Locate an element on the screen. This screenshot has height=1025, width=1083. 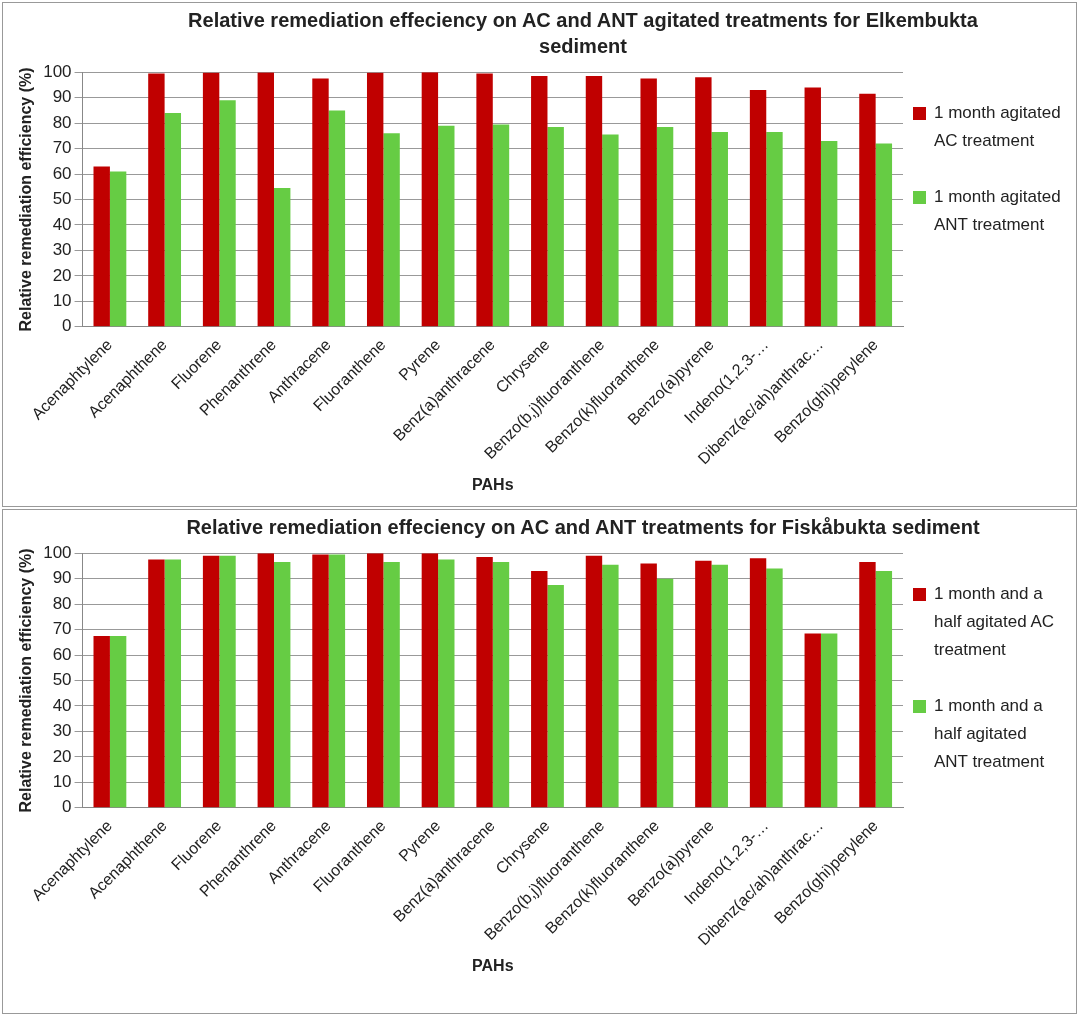
legend-label: 1 month agitated ANT treatment is located at coordinates (998, 211).